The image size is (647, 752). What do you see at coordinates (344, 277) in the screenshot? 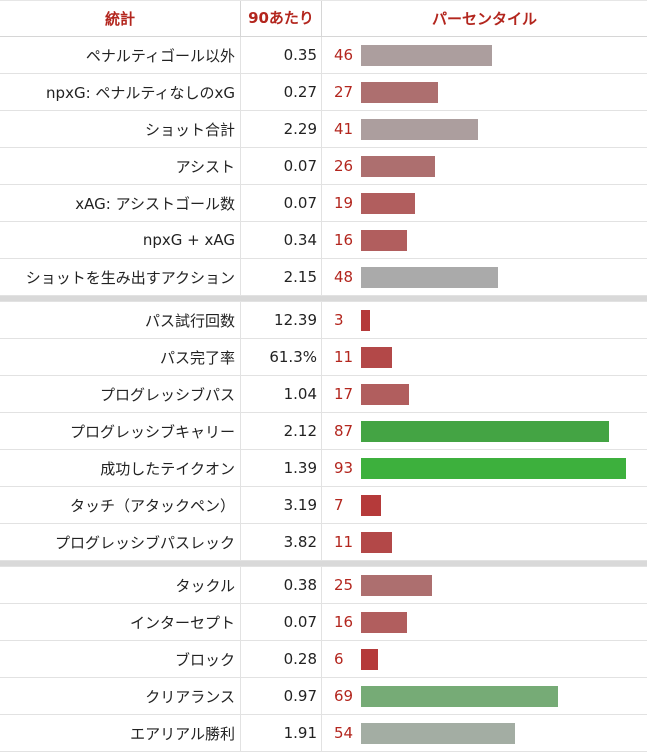
I see `percentile-value: 48` at bounding box center [344, 277].